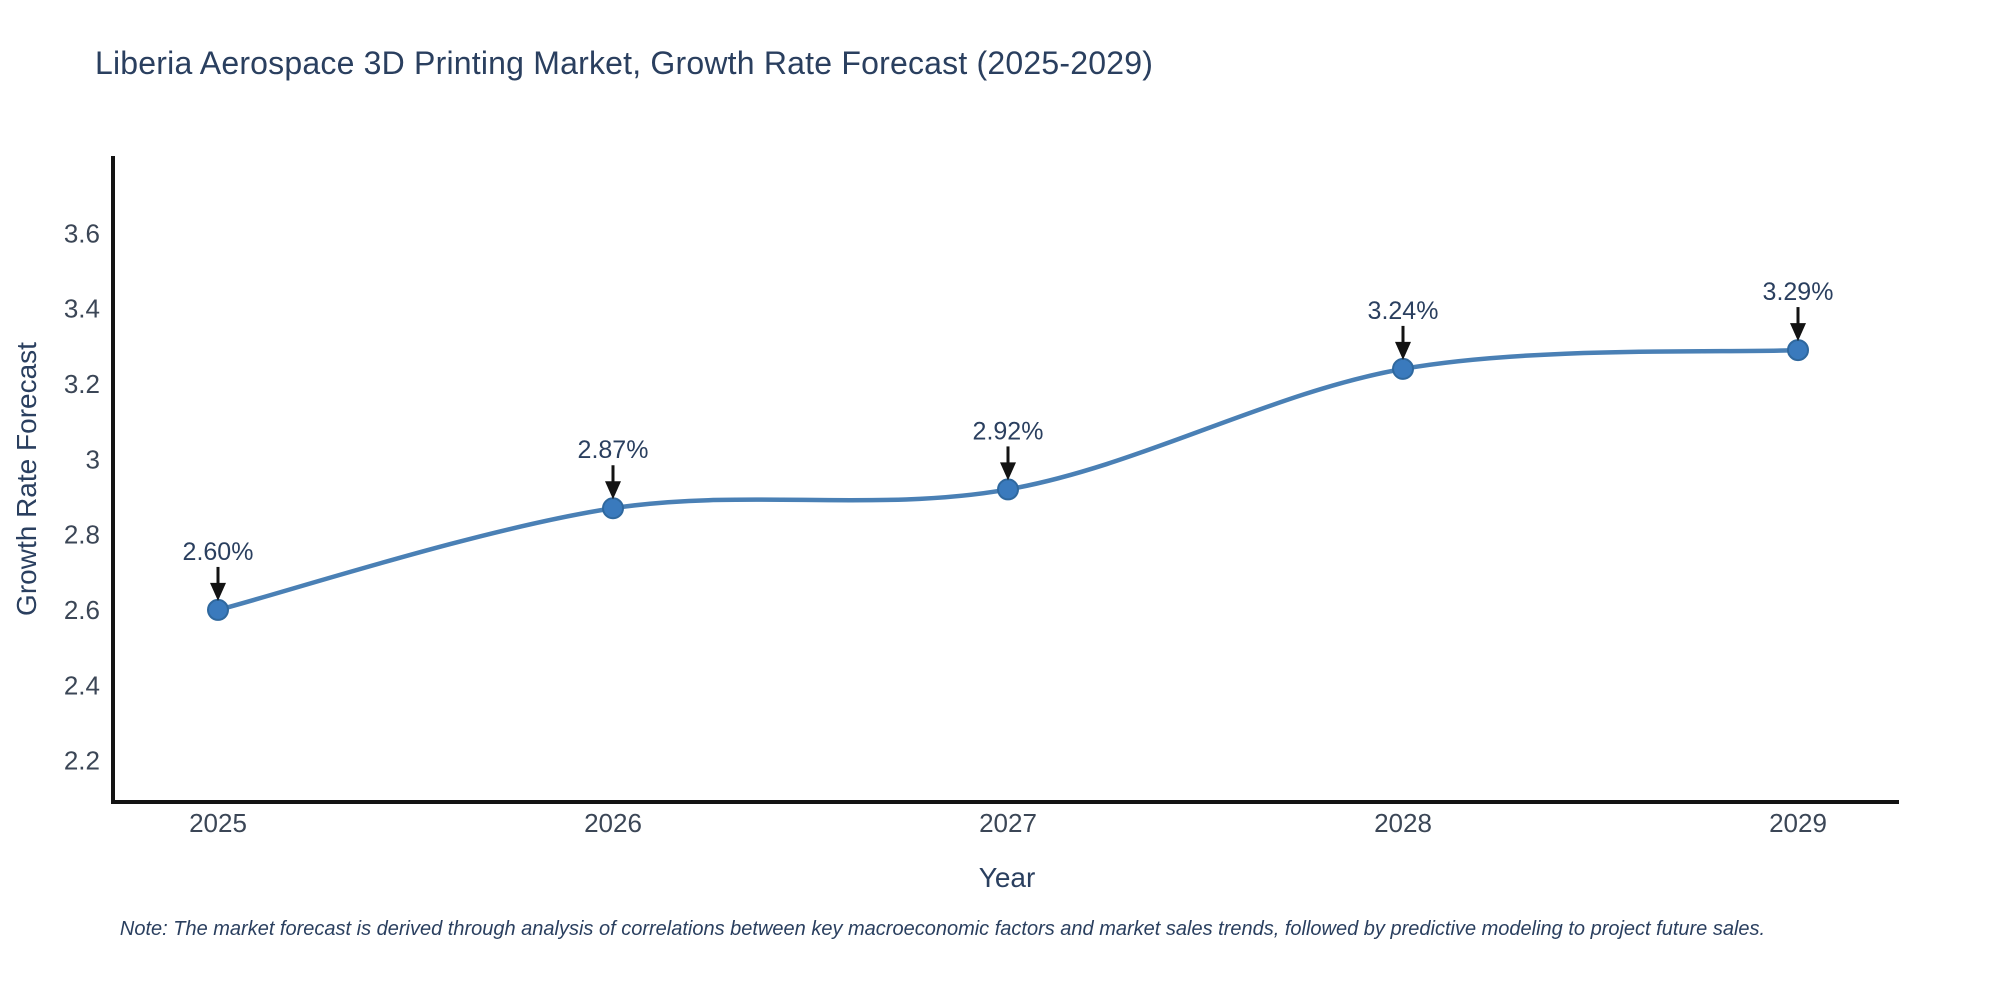 This screenshot has width=2000, height=1000. What do you see at coordinates (218, 609) in the screenshot?
I see `data-point-2025` at bounding box center [218, 609].